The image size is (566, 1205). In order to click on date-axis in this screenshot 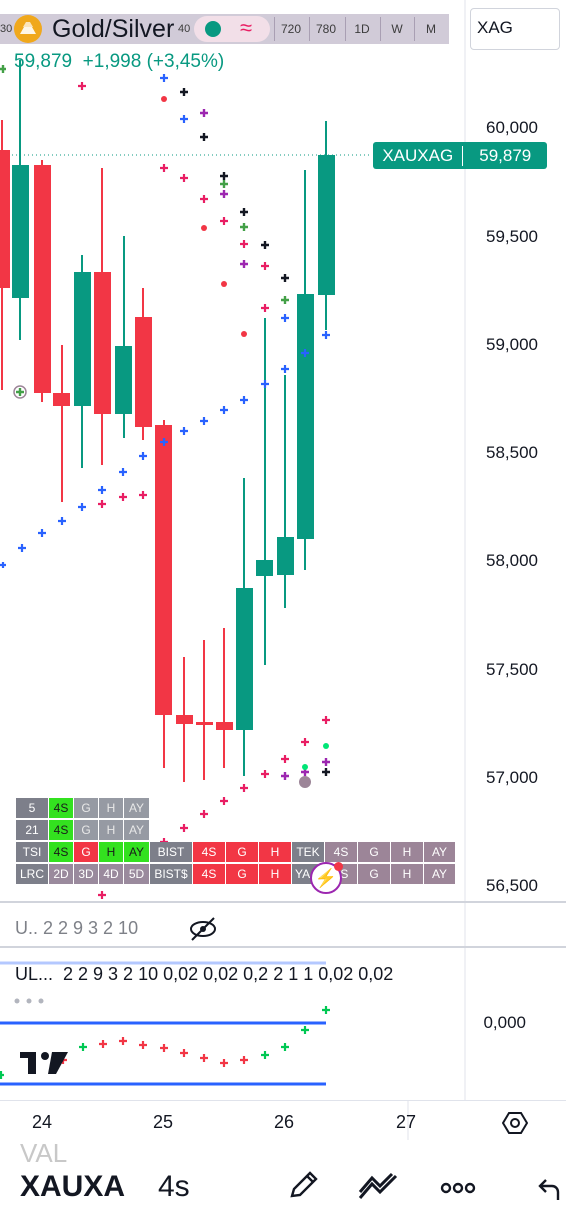, I will do `click(283, 1120)`.